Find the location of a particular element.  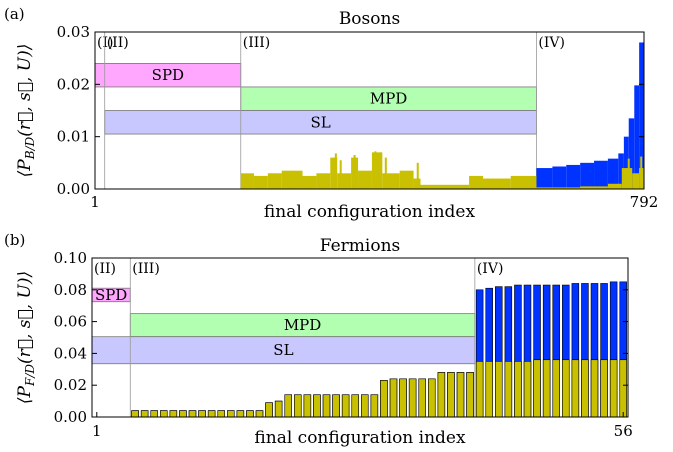

chart-title: Fermions is located at coordinates (360, 246).